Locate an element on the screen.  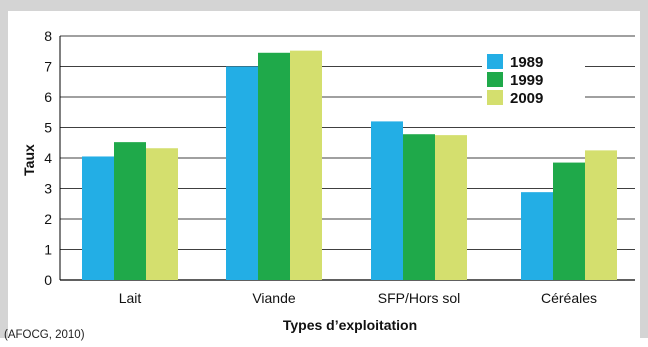
frame-left-band is located at coordinates (4, 169).